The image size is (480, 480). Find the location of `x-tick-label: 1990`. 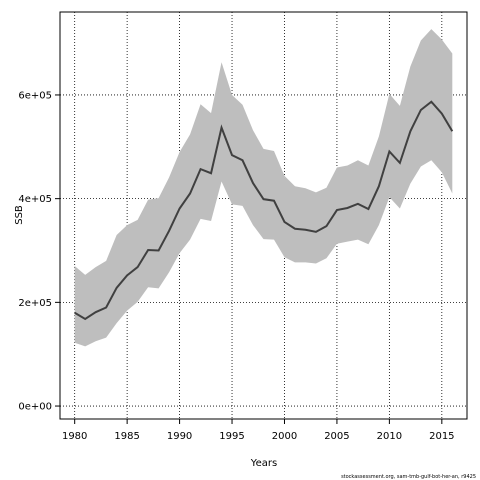

x-tick-label: 1990 is located at coordinates (179, 436).